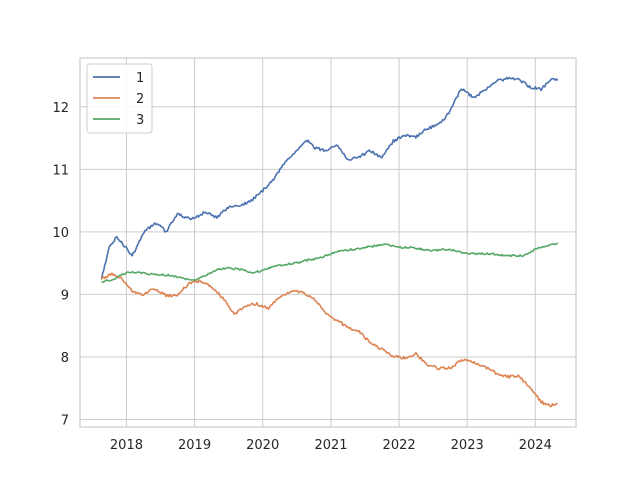  Describe the element at coordinates (60, 108) in the screenshot. I see `y-tick-label: 12` at that location.